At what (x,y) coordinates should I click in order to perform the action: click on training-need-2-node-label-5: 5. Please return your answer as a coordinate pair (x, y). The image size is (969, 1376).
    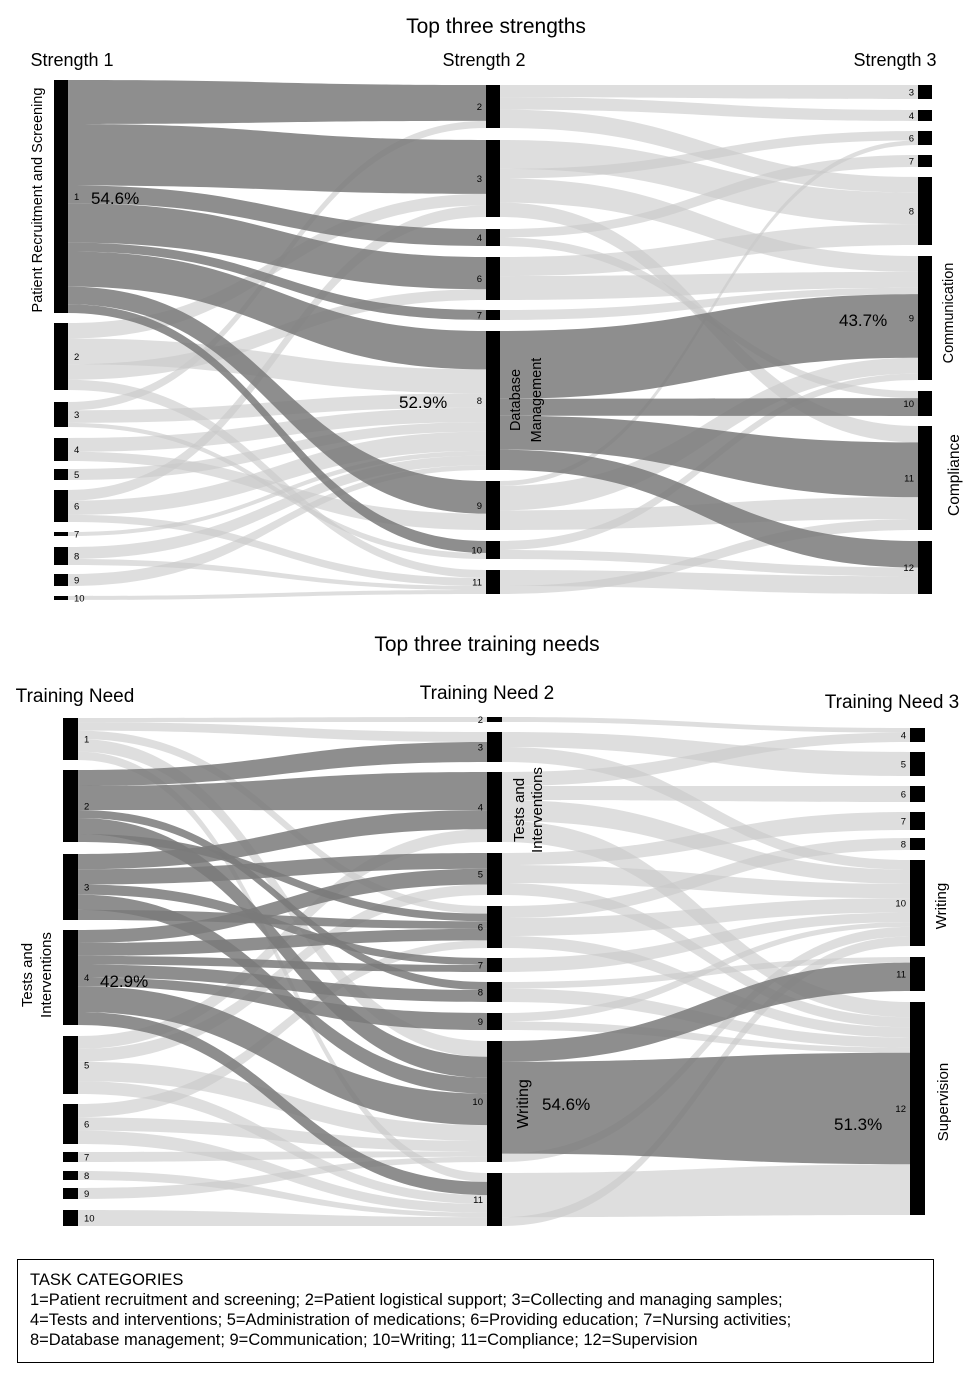
    Looking at the image, I should click on (480, 875).